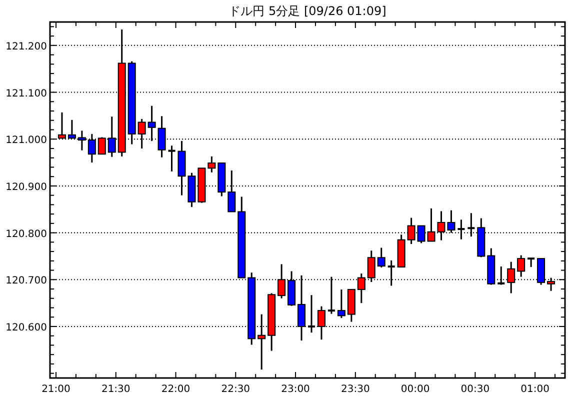  I want to click on x-tick-label: 22:00, so click(175, 389).